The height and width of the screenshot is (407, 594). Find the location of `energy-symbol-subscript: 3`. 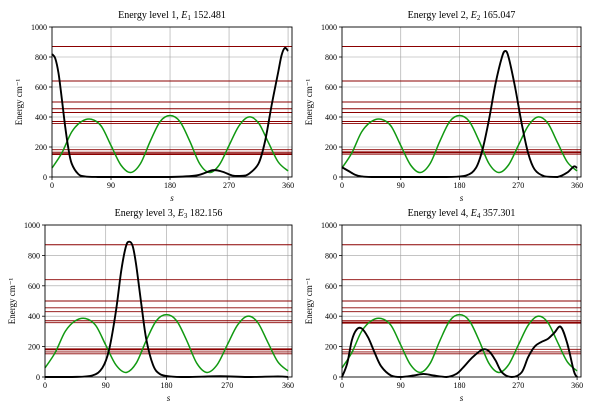

energy-symbol-subscript: 3 is located at coordinates (186, 216).